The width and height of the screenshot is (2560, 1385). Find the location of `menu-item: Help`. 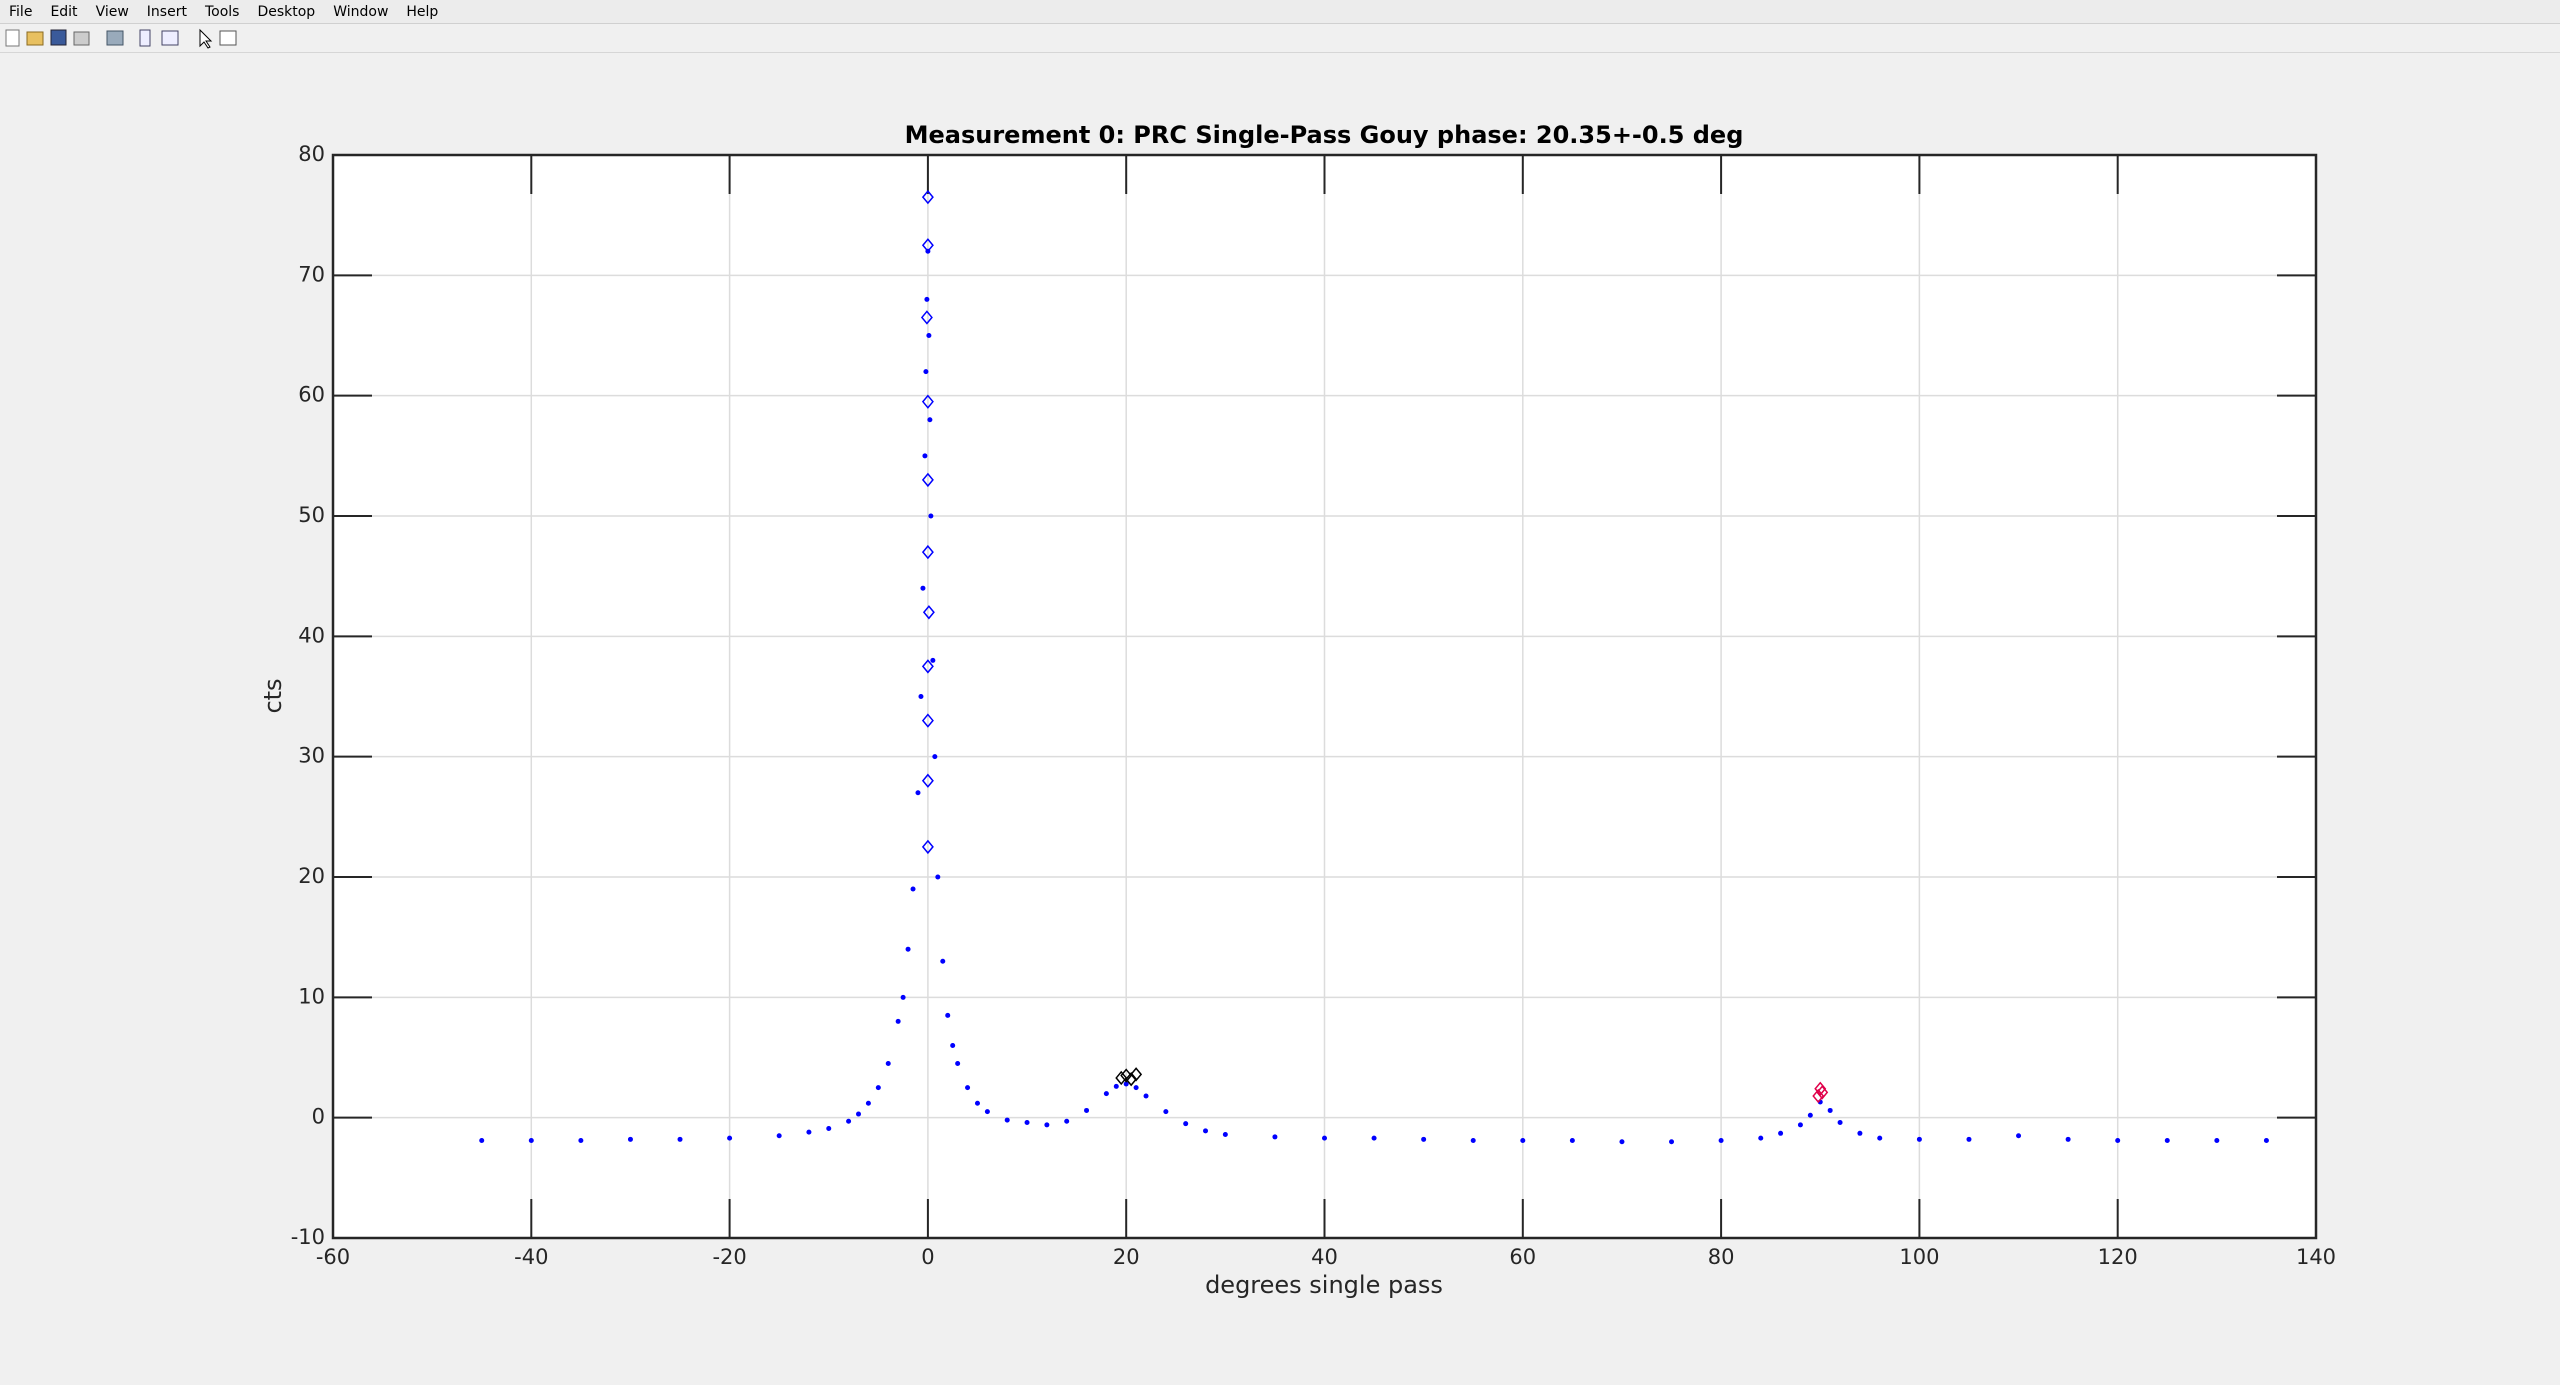

menu-item: Help is located at coordinates (422, 11).